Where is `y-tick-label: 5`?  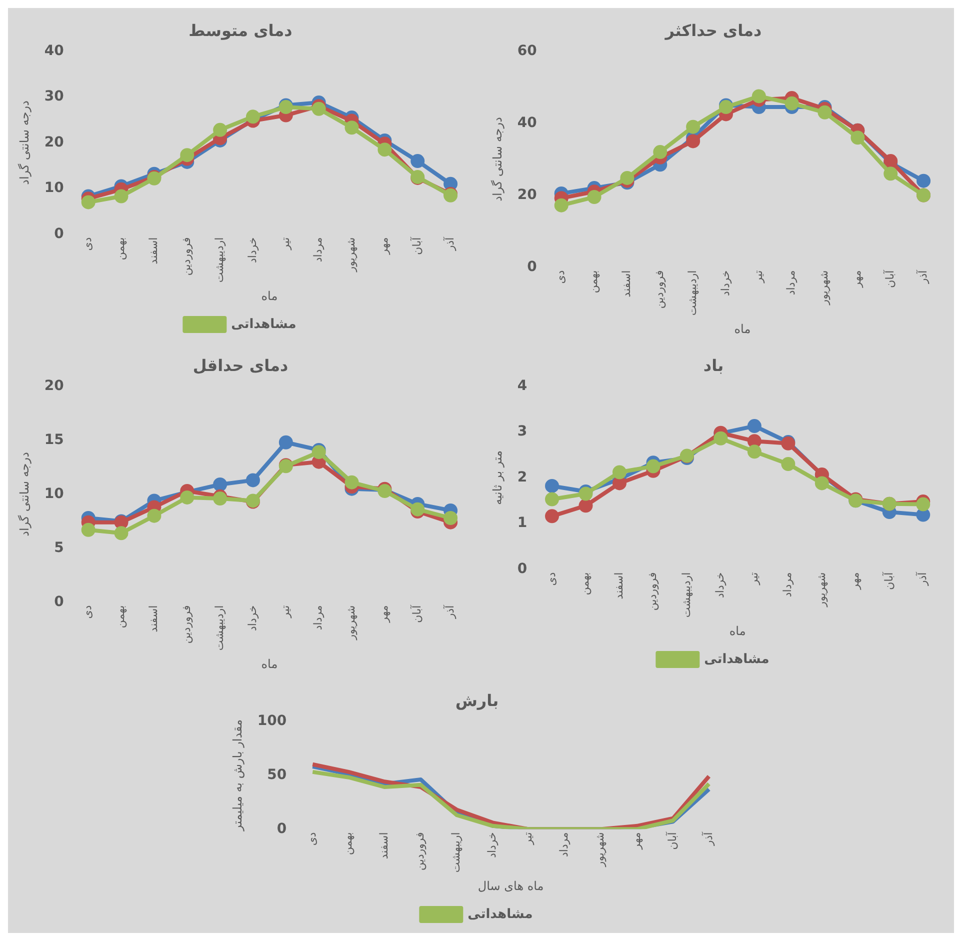
y-tick-label: 5 is located at coordinates (59, 548).